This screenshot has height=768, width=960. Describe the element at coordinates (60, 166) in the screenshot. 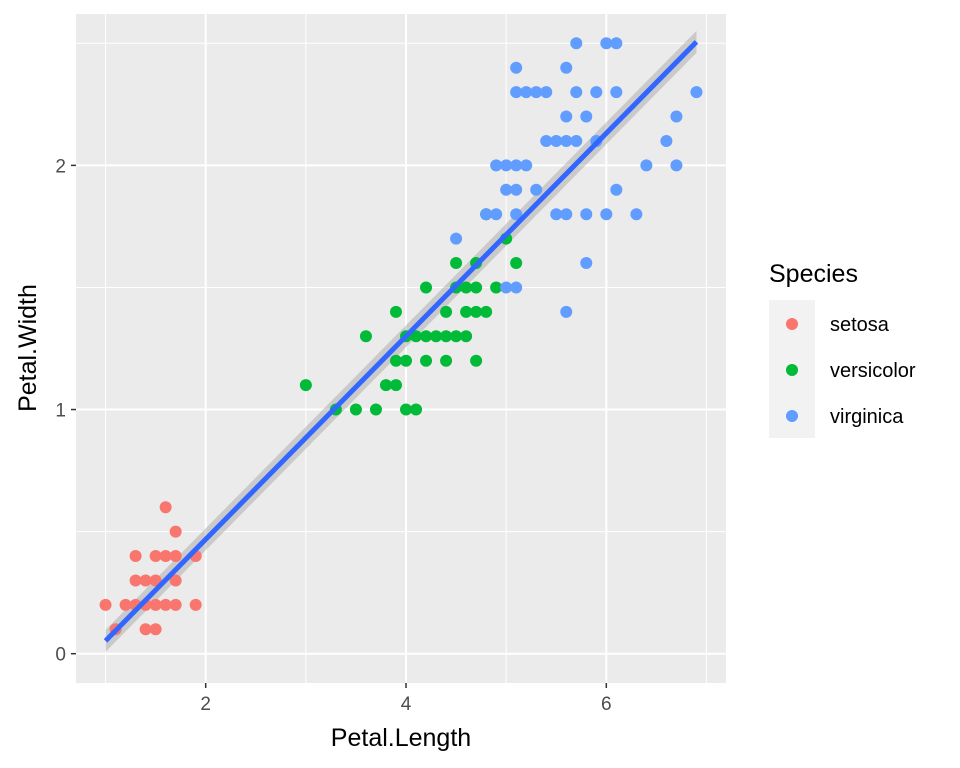

I see `y-tick-label: 2` at that location.